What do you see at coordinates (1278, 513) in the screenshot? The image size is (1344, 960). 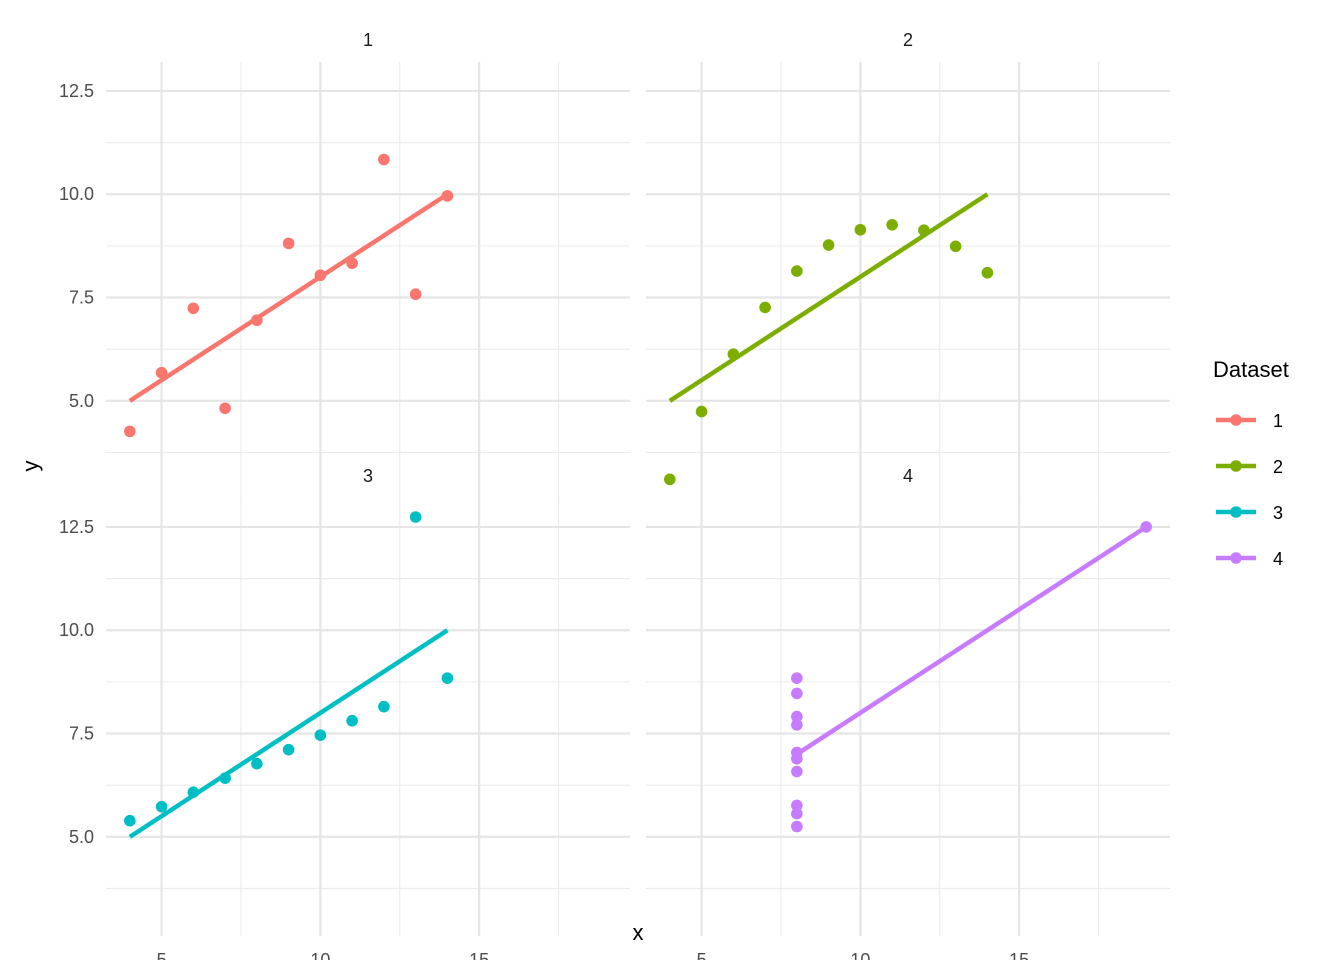 I see `legend-label: 3` at bounding box center [1278, 513].